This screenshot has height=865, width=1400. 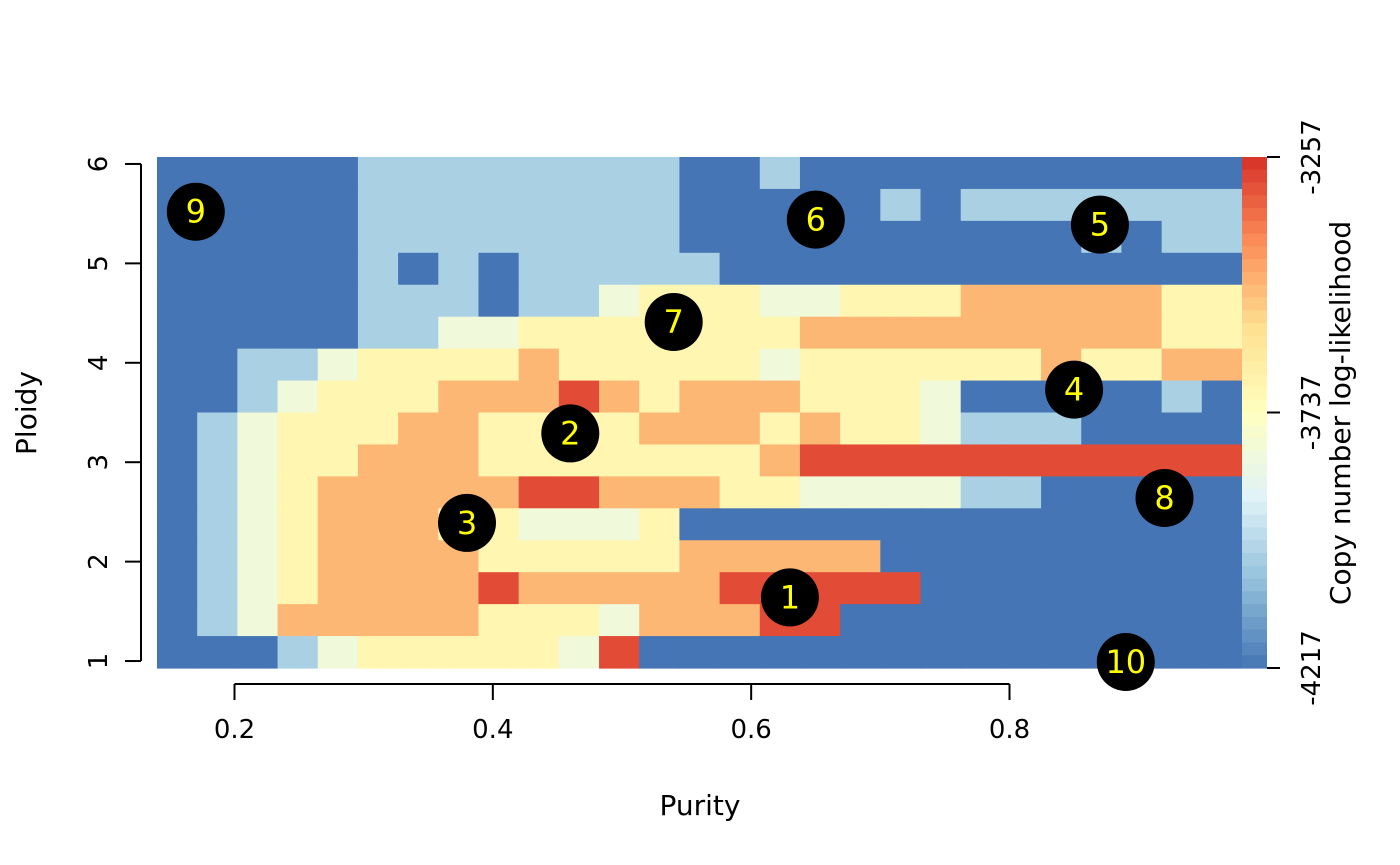 I want to click on solution-marker-label: 2, so click(x=570, y=433).